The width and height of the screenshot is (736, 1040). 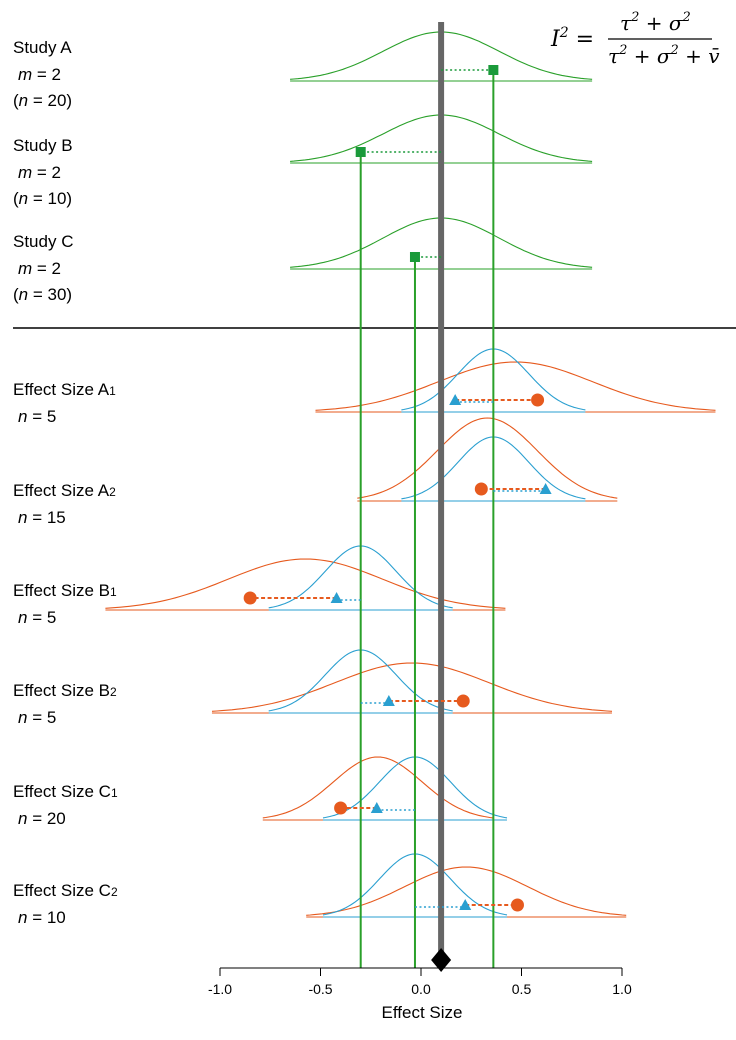 I want to click on formula-numerator: τ2 + σ2, so click(x=655, y=22).